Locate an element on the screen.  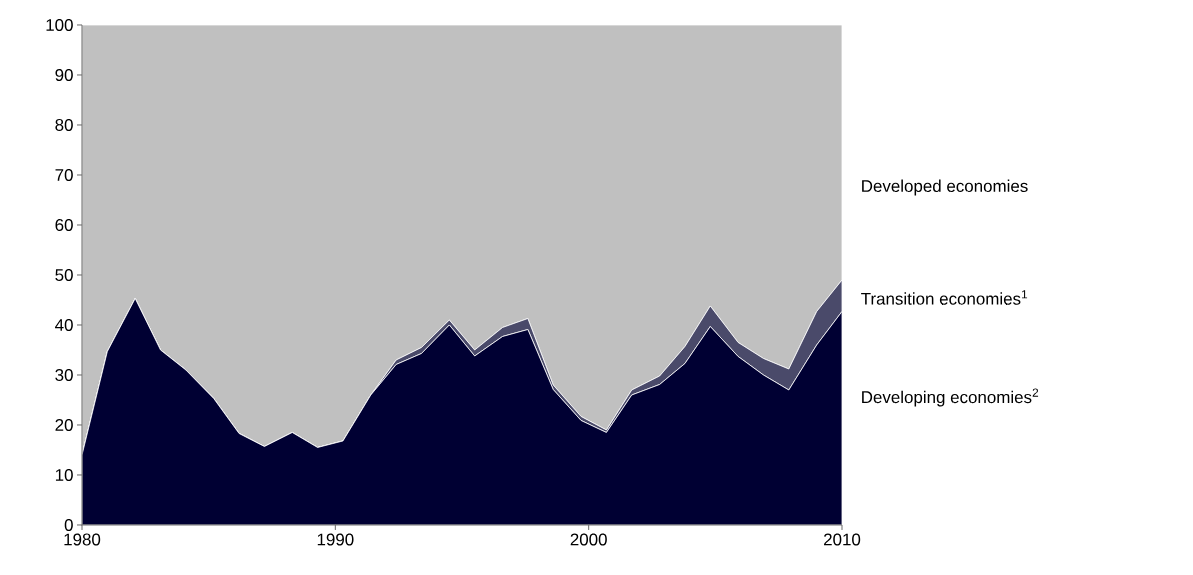
series-label: Developing economies$^{2}$ is located at coordinates (950, 397).